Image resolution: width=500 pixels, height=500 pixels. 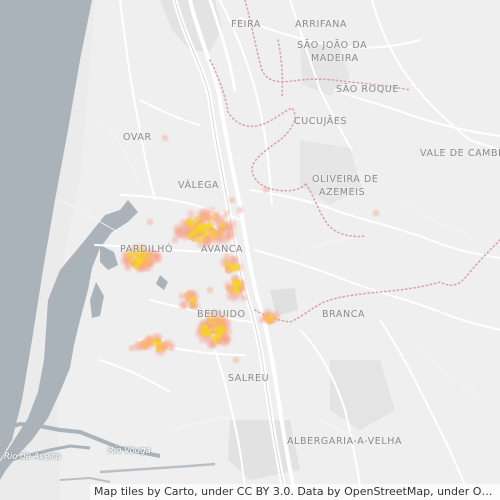 What do you see at coordinates (332, 45) in the screenshot?
I see `place-label-sao-joao-da-madeira: SÃO JOÃO DA` at bounding box center [332, 45].